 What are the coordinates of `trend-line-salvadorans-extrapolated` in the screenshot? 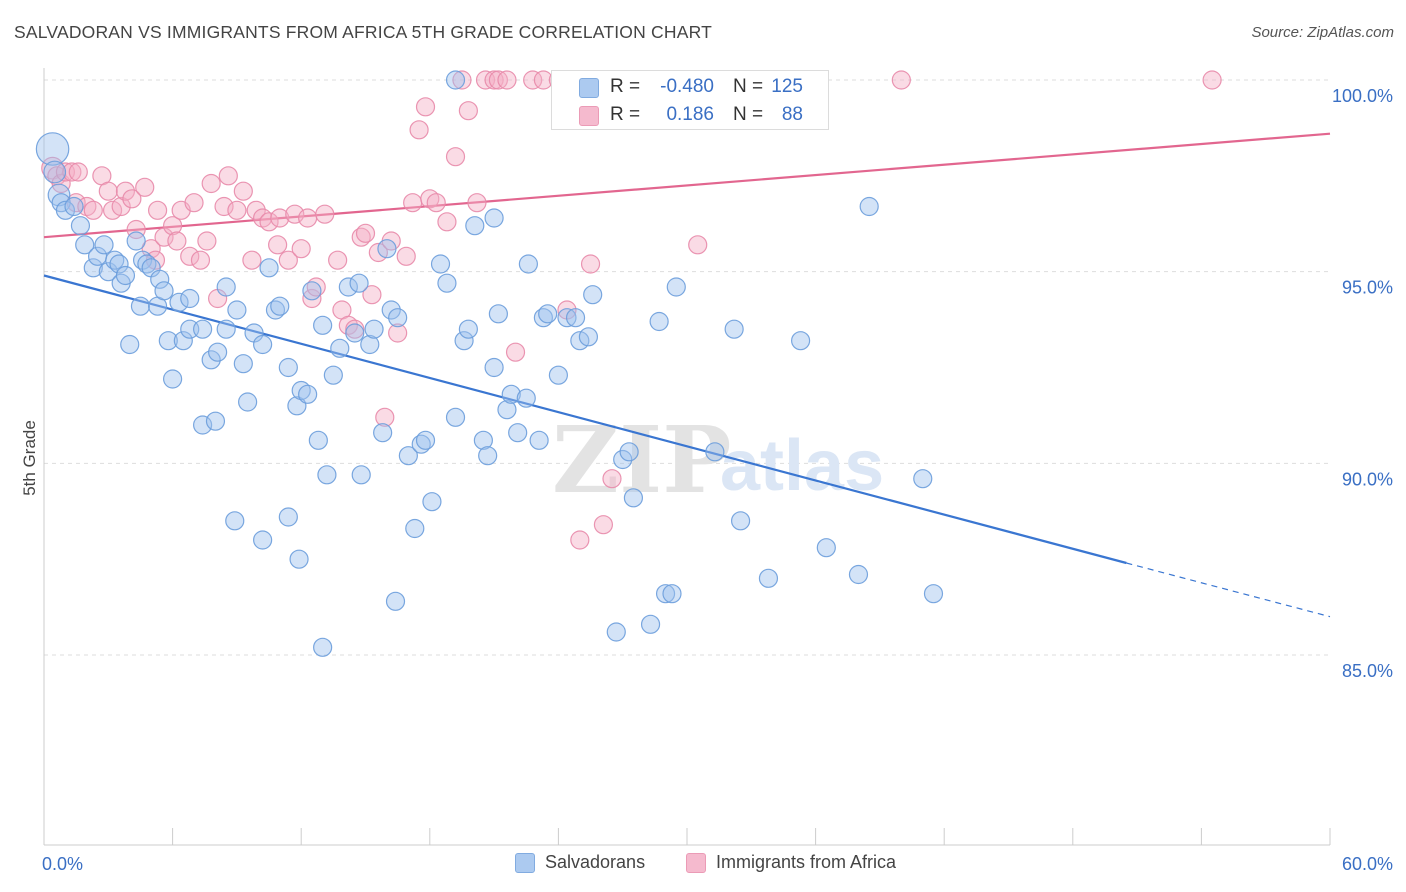 It's located at (1228, 590).